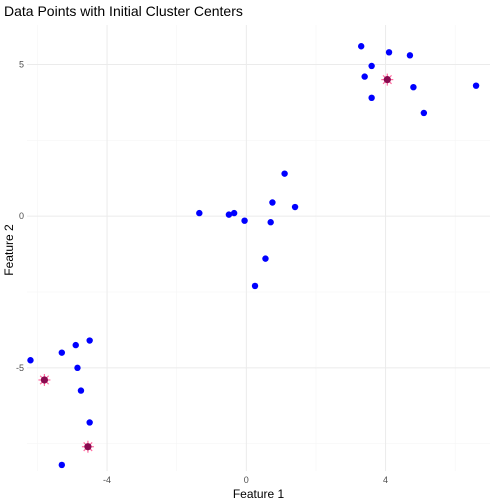 The width and height of the screenshot is (504, 504). Describe the element at coordinates (107, 480) in the screenshot. I see `x-tick-label: -4` at that location.